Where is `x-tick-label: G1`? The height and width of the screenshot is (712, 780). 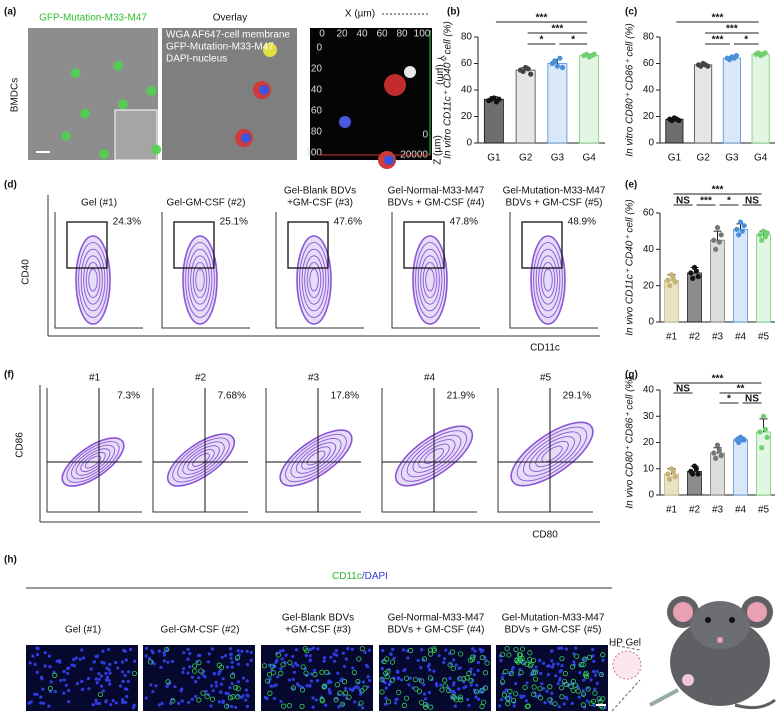
x-tick-label: G1 is located at coordinates (675, 158).